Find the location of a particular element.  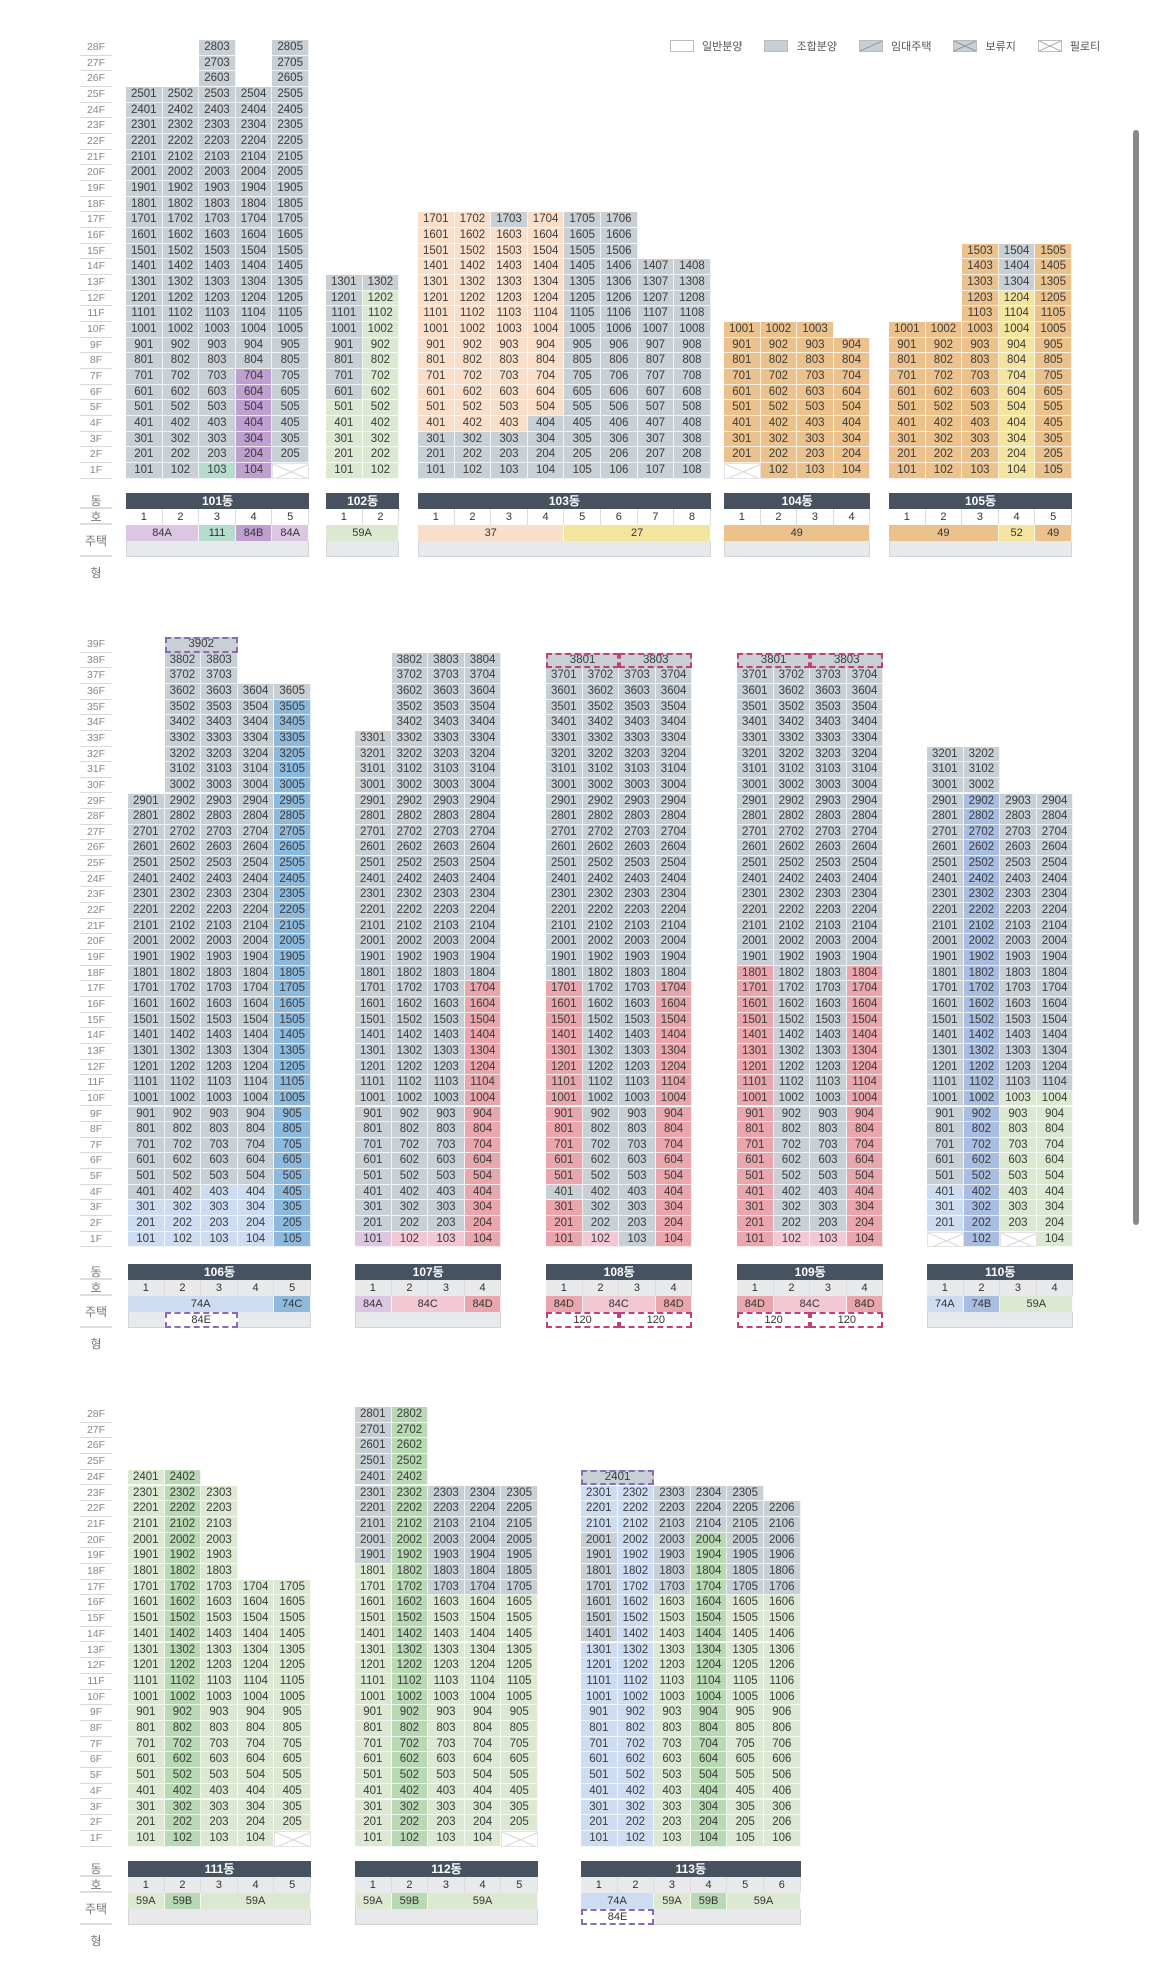

floor-label: 3F is located at coordinates (96, 1208).